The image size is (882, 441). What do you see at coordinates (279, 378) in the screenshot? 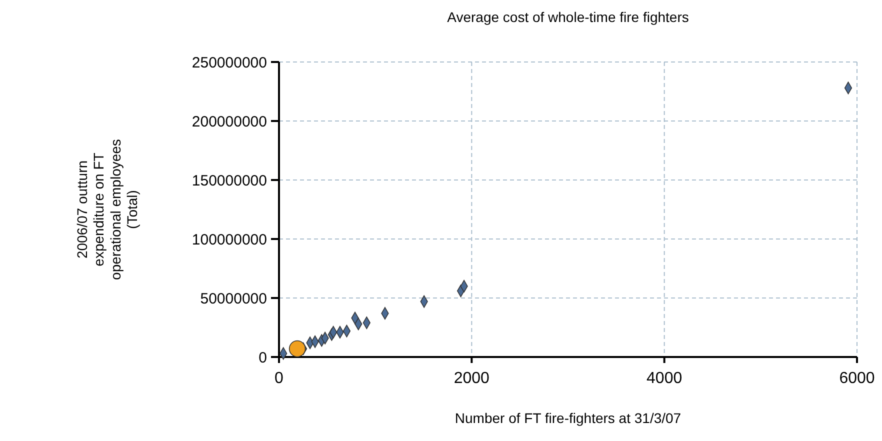
I see `x-tick-label: 0` at bounding box center [279, 378].